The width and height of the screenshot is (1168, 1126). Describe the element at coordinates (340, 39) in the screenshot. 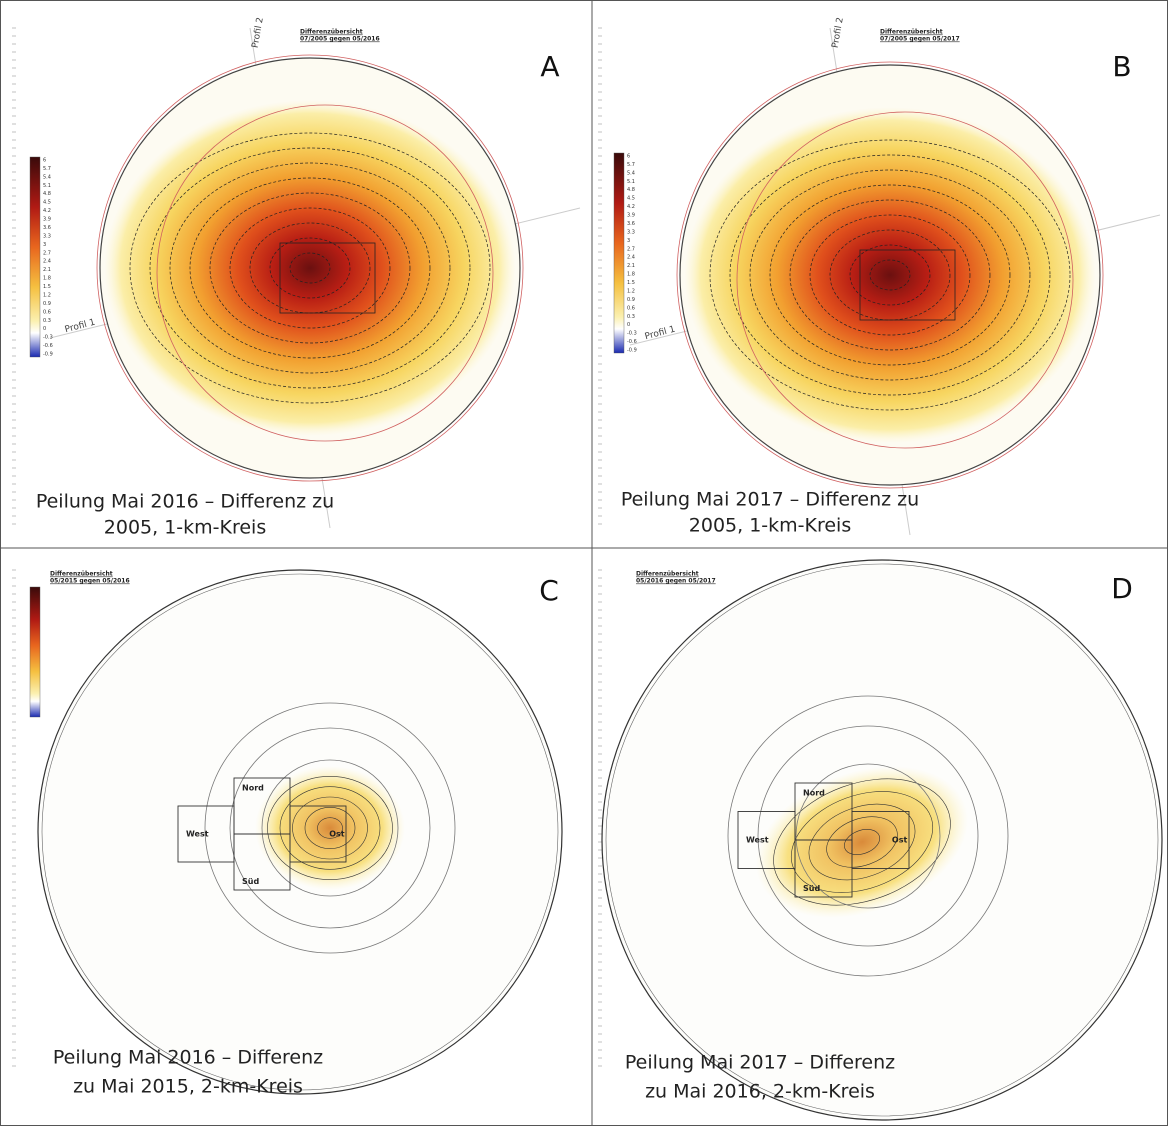

I see `map-title: 07/2005 gegen 05/2016` at that location.